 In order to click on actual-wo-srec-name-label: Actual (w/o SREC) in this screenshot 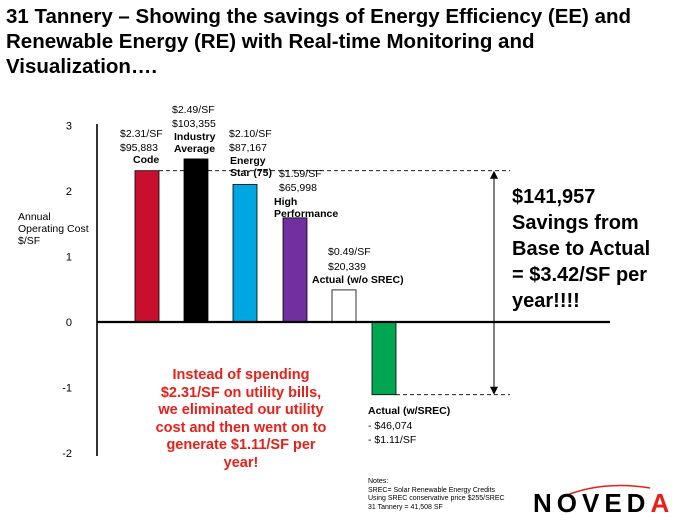, I will do `click(358, 280)`.